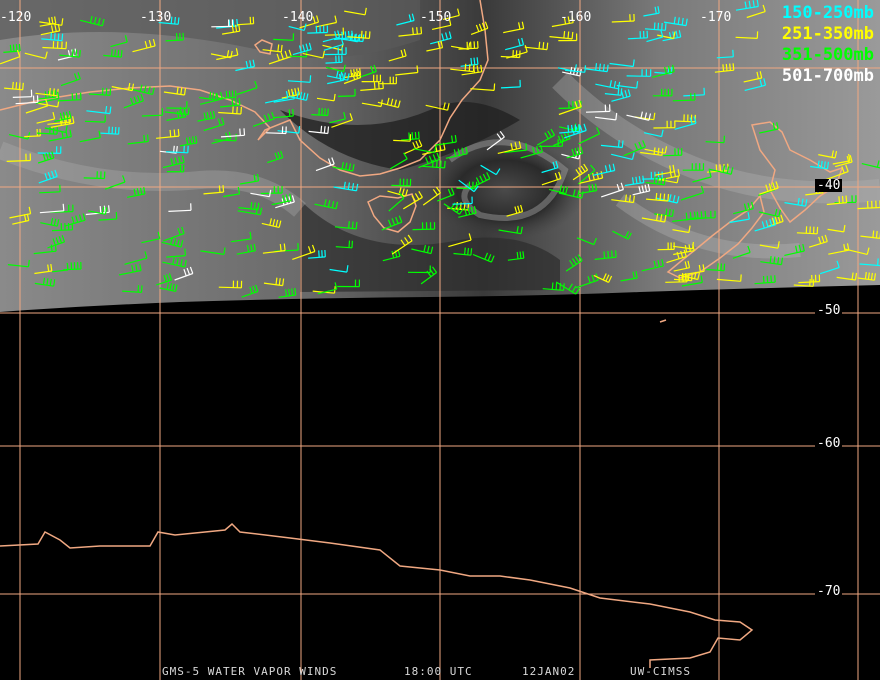  Describe the element at coordinates (250, 671) in the screenshot. I see `footer-satellite: GMS-5 WATER VAPOR WINDS` at that location.